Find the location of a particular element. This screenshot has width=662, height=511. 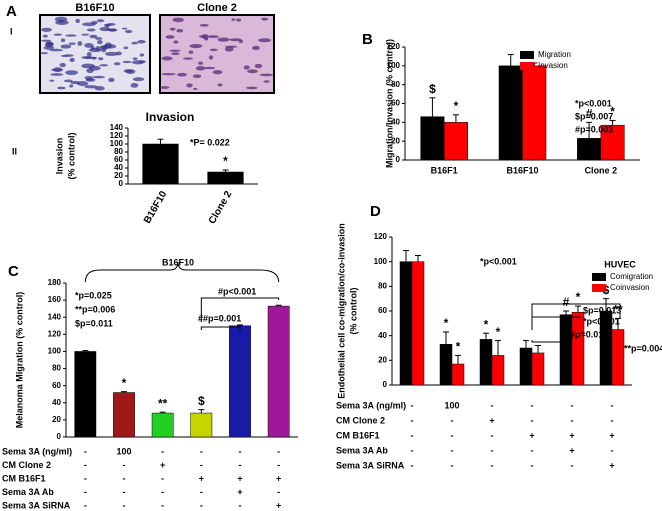

micrograph-title: B16F10 is located at coordinates (94, 8).